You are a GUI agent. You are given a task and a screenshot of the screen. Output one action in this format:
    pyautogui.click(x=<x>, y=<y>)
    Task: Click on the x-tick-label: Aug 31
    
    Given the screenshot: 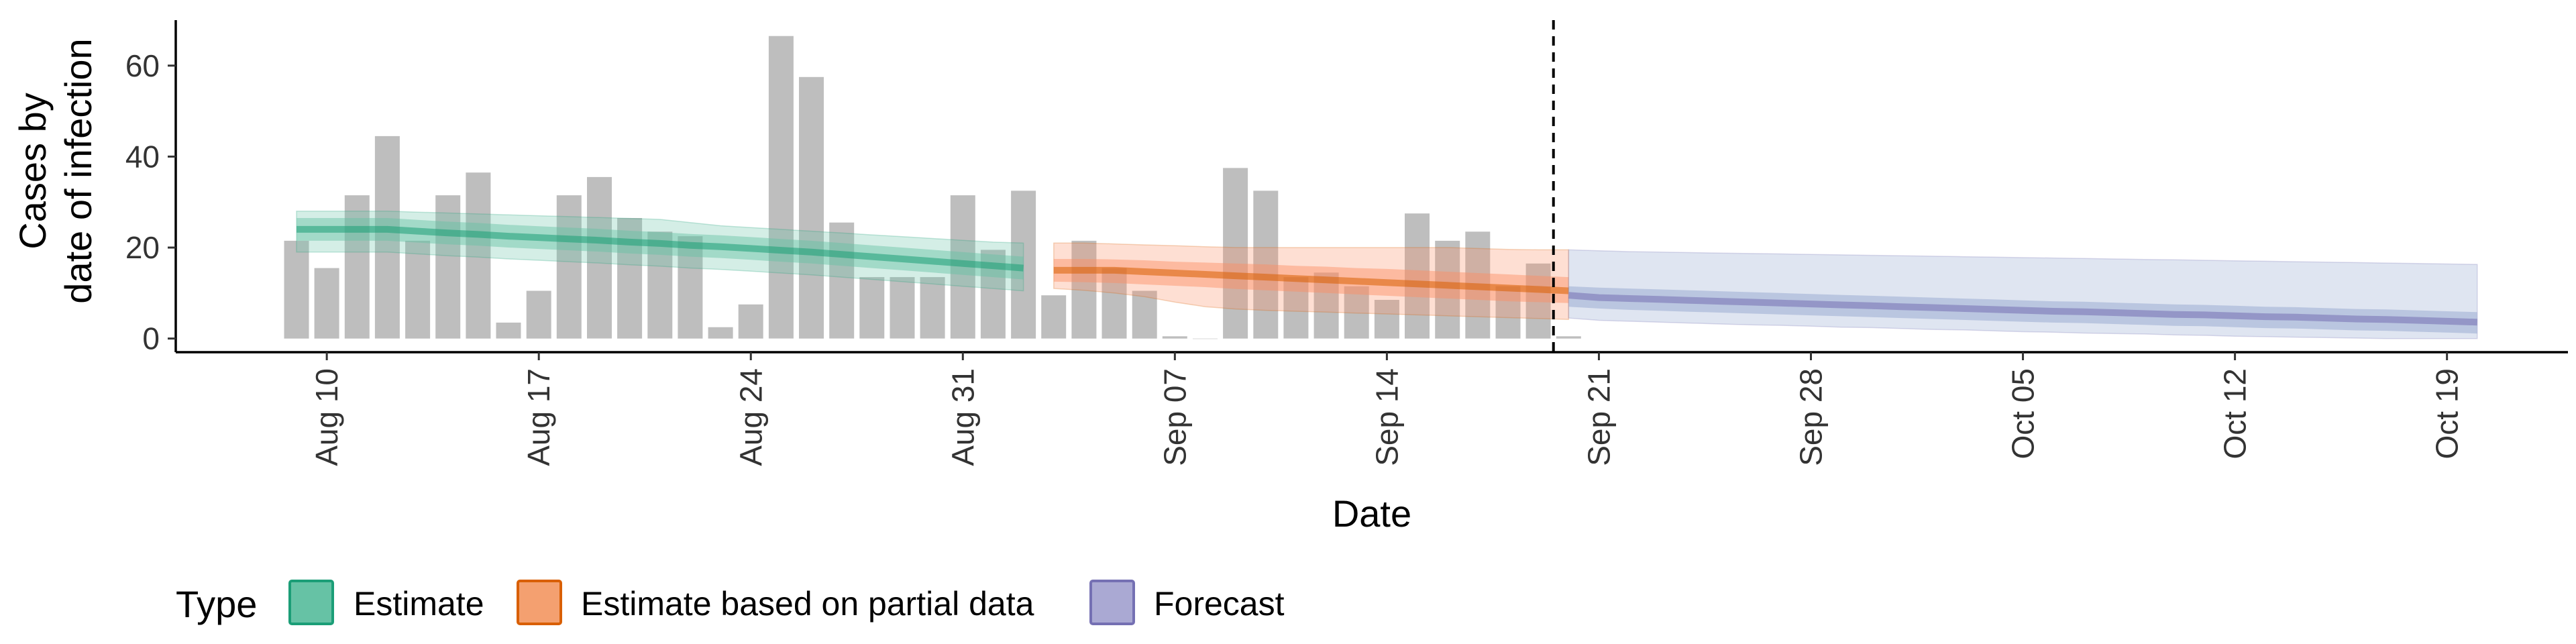 What is the action you would take?
    pyautogui.click(x=962, y=417)
    